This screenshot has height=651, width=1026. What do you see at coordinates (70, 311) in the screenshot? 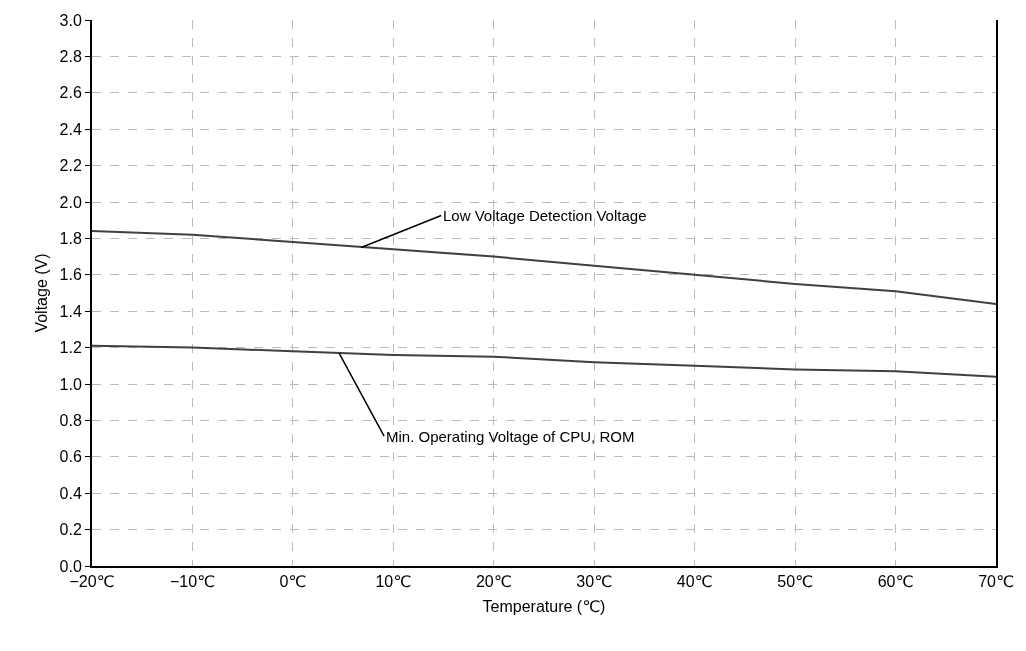
I see `y-tick-label: 1.4` at bounding box center [70, 311].